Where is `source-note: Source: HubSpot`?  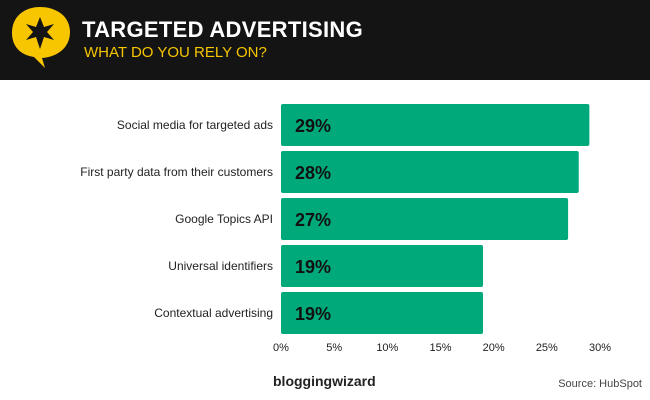
source-note: Source: HubSpot is located at coordinates (600, 384).